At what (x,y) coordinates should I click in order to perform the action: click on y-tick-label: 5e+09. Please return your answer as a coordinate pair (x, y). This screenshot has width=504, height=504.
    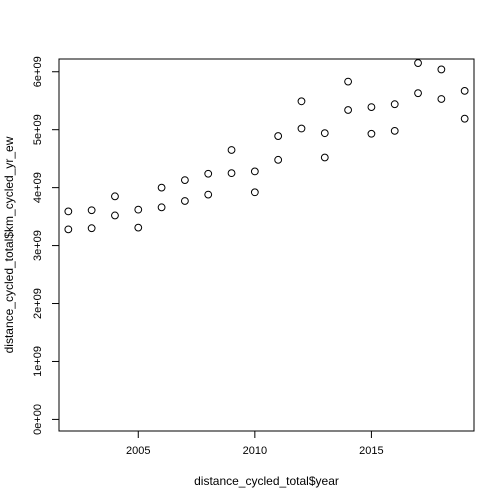
    Looking at the image, I should click on (38, 129).